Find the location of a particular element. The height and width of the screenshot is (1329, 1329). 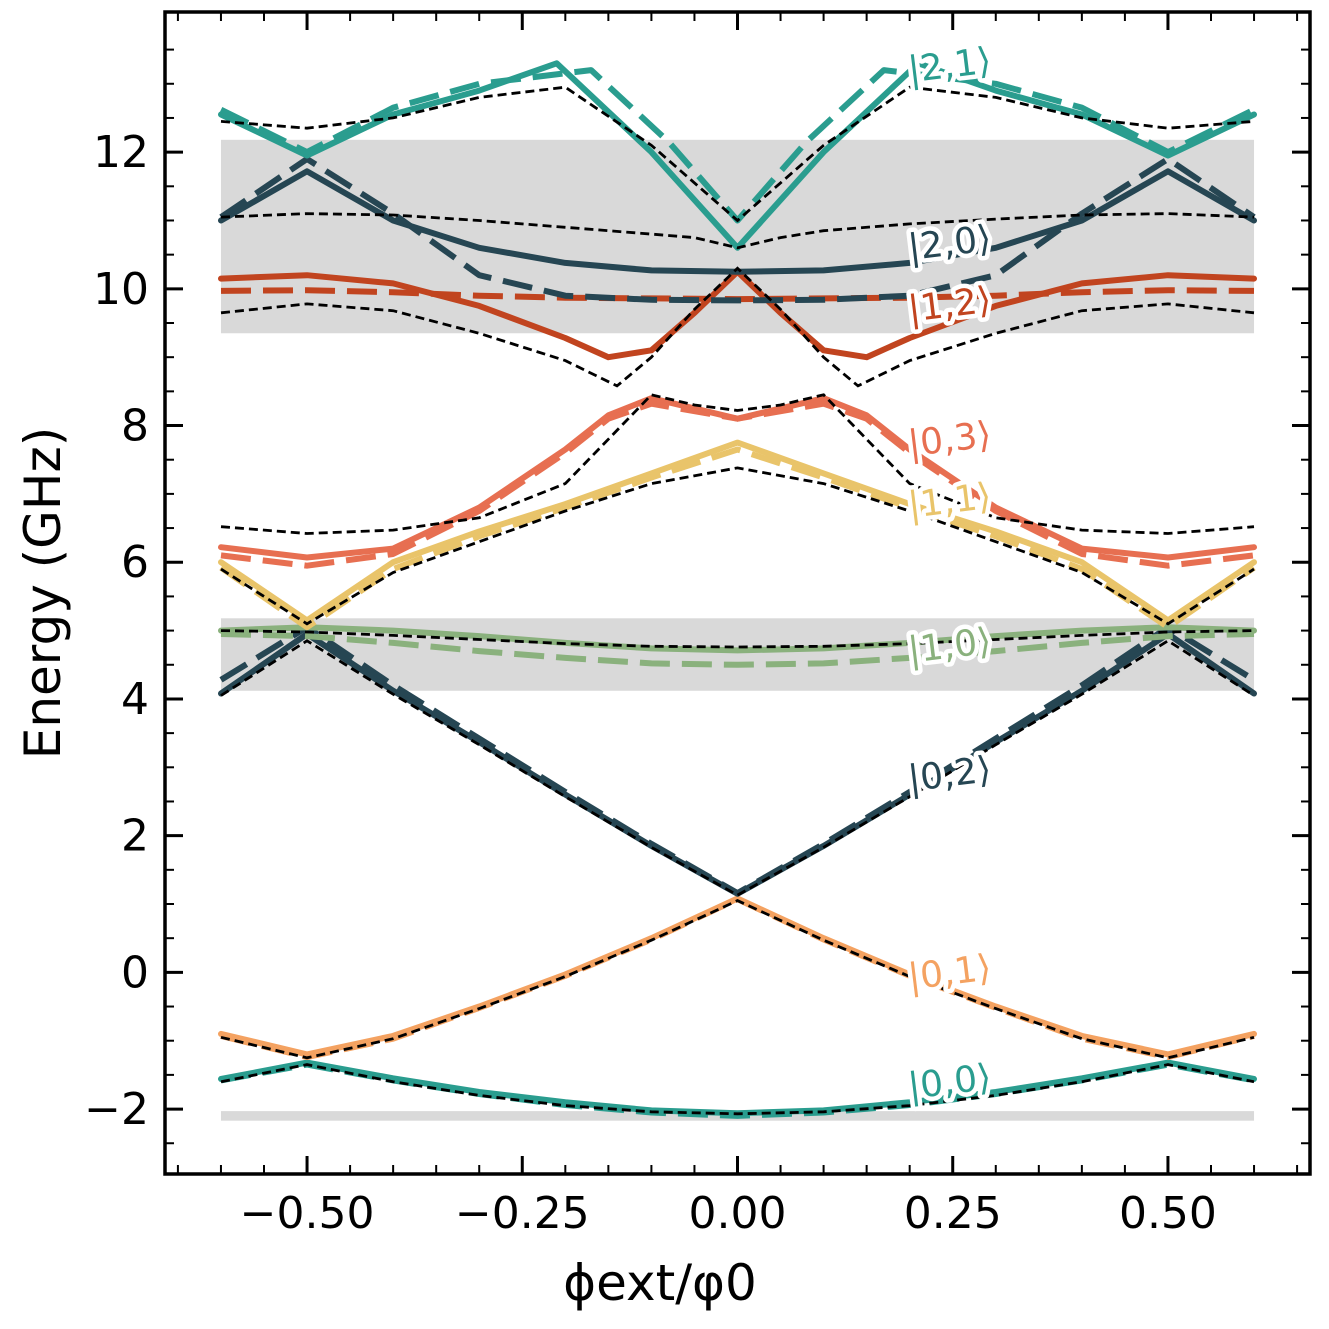

series-3-solid is located at coordinates (737, 639).